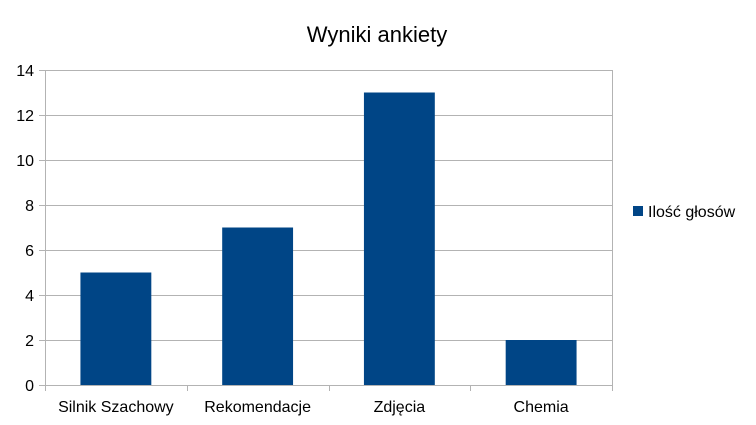 The image size is (756, 425). Describe the element at coordinates (638, 211) in the screenshot. I see `legend-swatch` at that location.